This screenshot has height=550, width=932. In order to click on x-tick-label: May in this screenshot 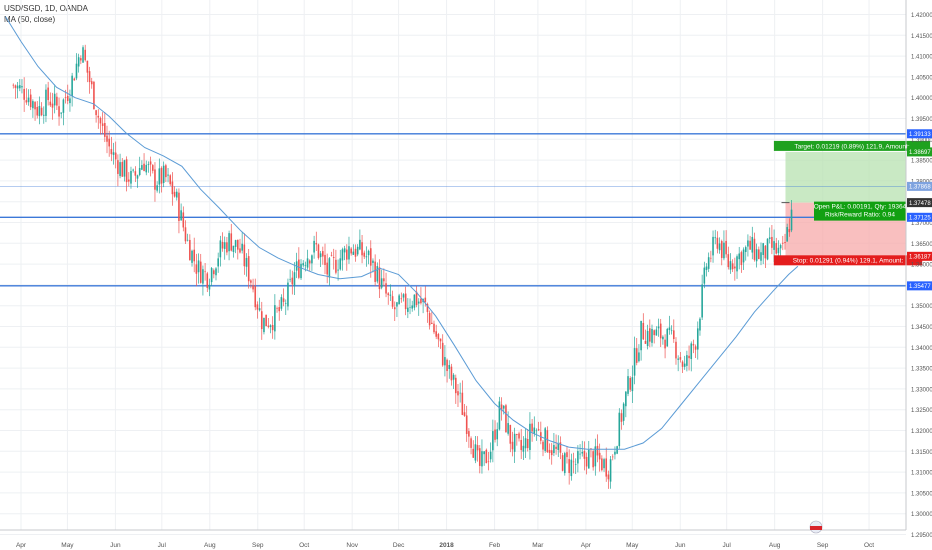, I will do `click(67, 545)`.